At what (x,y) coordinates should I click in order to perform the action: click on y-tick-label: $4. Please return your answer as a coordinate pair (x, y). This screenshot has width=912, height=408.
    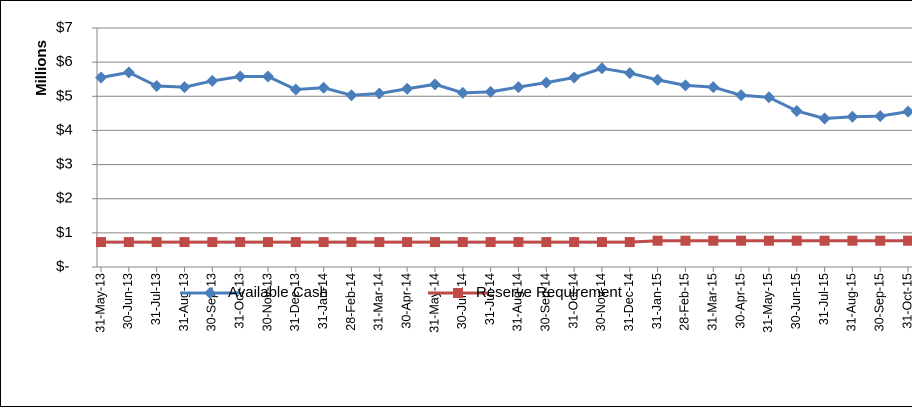
    Looking at the image, I should click on (64, 129).